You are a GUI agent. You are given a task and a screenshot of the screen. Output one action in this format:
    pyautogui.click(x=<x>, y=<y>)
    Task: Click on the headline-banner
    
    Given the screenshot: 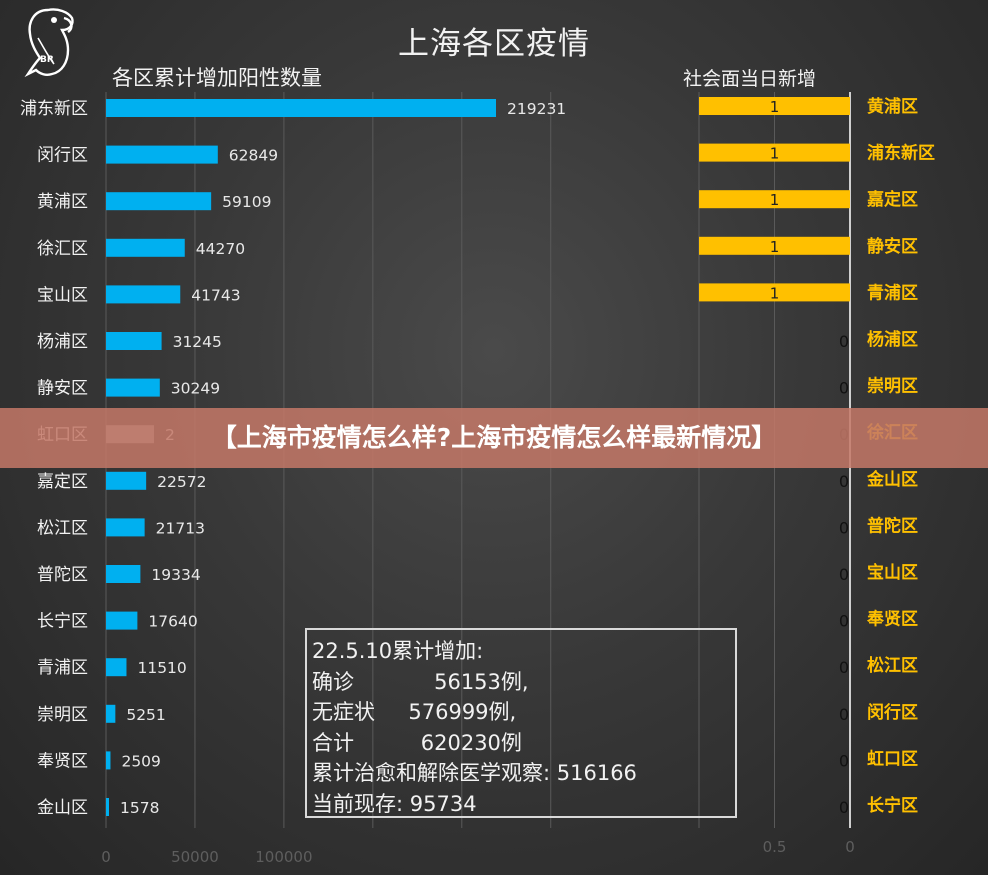 What is the action you would take?
    pyautogui.click(x=494, y=438)
    